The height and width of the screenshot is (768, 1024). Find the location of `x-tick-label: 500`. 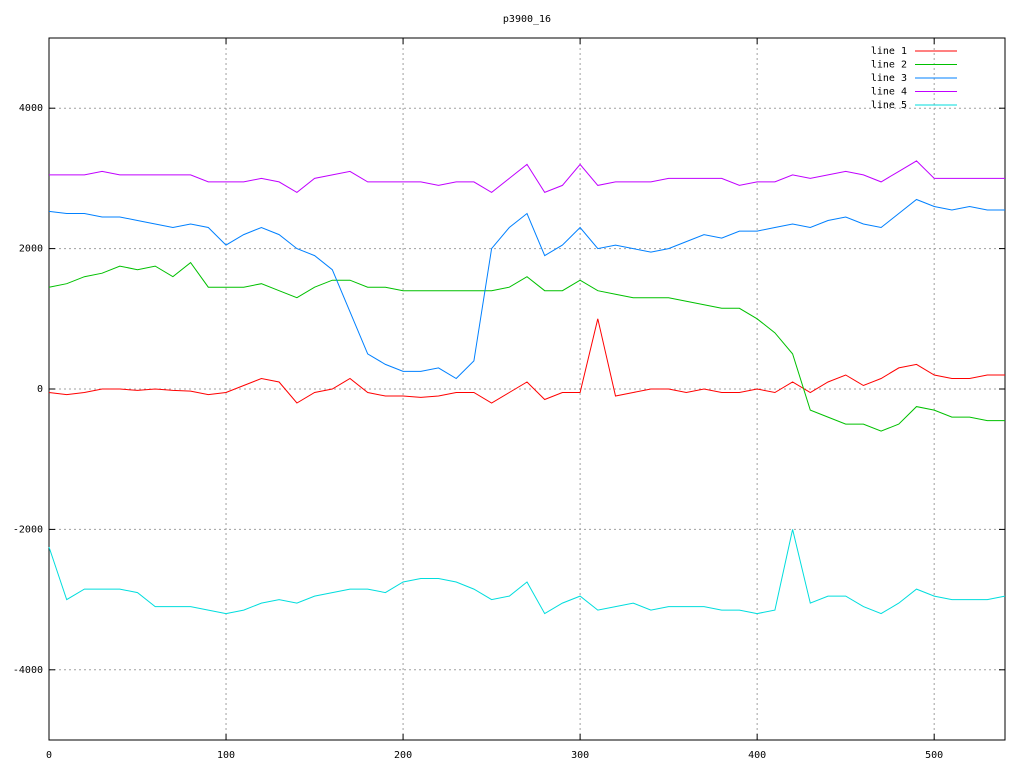

x-tick-label: 500 is located at coordinates (934, 755).